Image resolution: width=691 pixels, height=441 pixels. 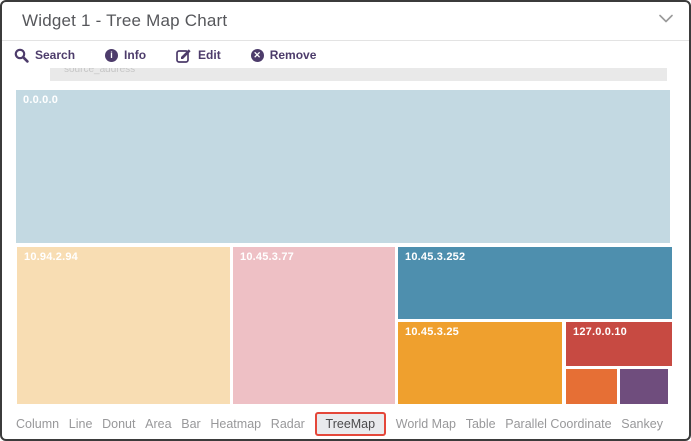 I want to click on tab-heatmap: Heatmap, so click(x=236, y=423).